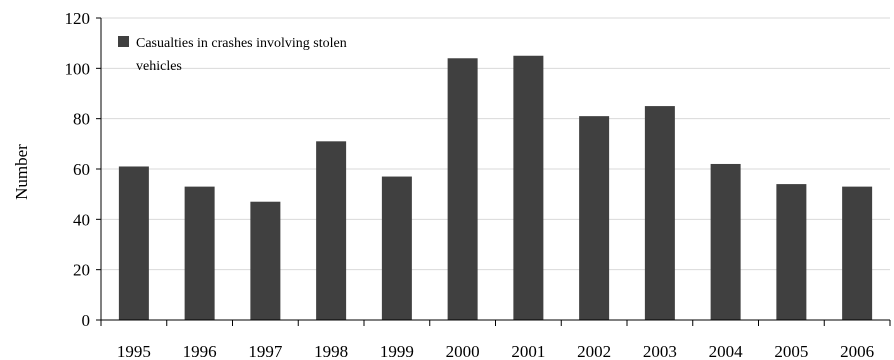  What do you see at coordinates (21, 172) in the screenshot?
I see `y-axis-title: Number` at bounding box center [21, 172].